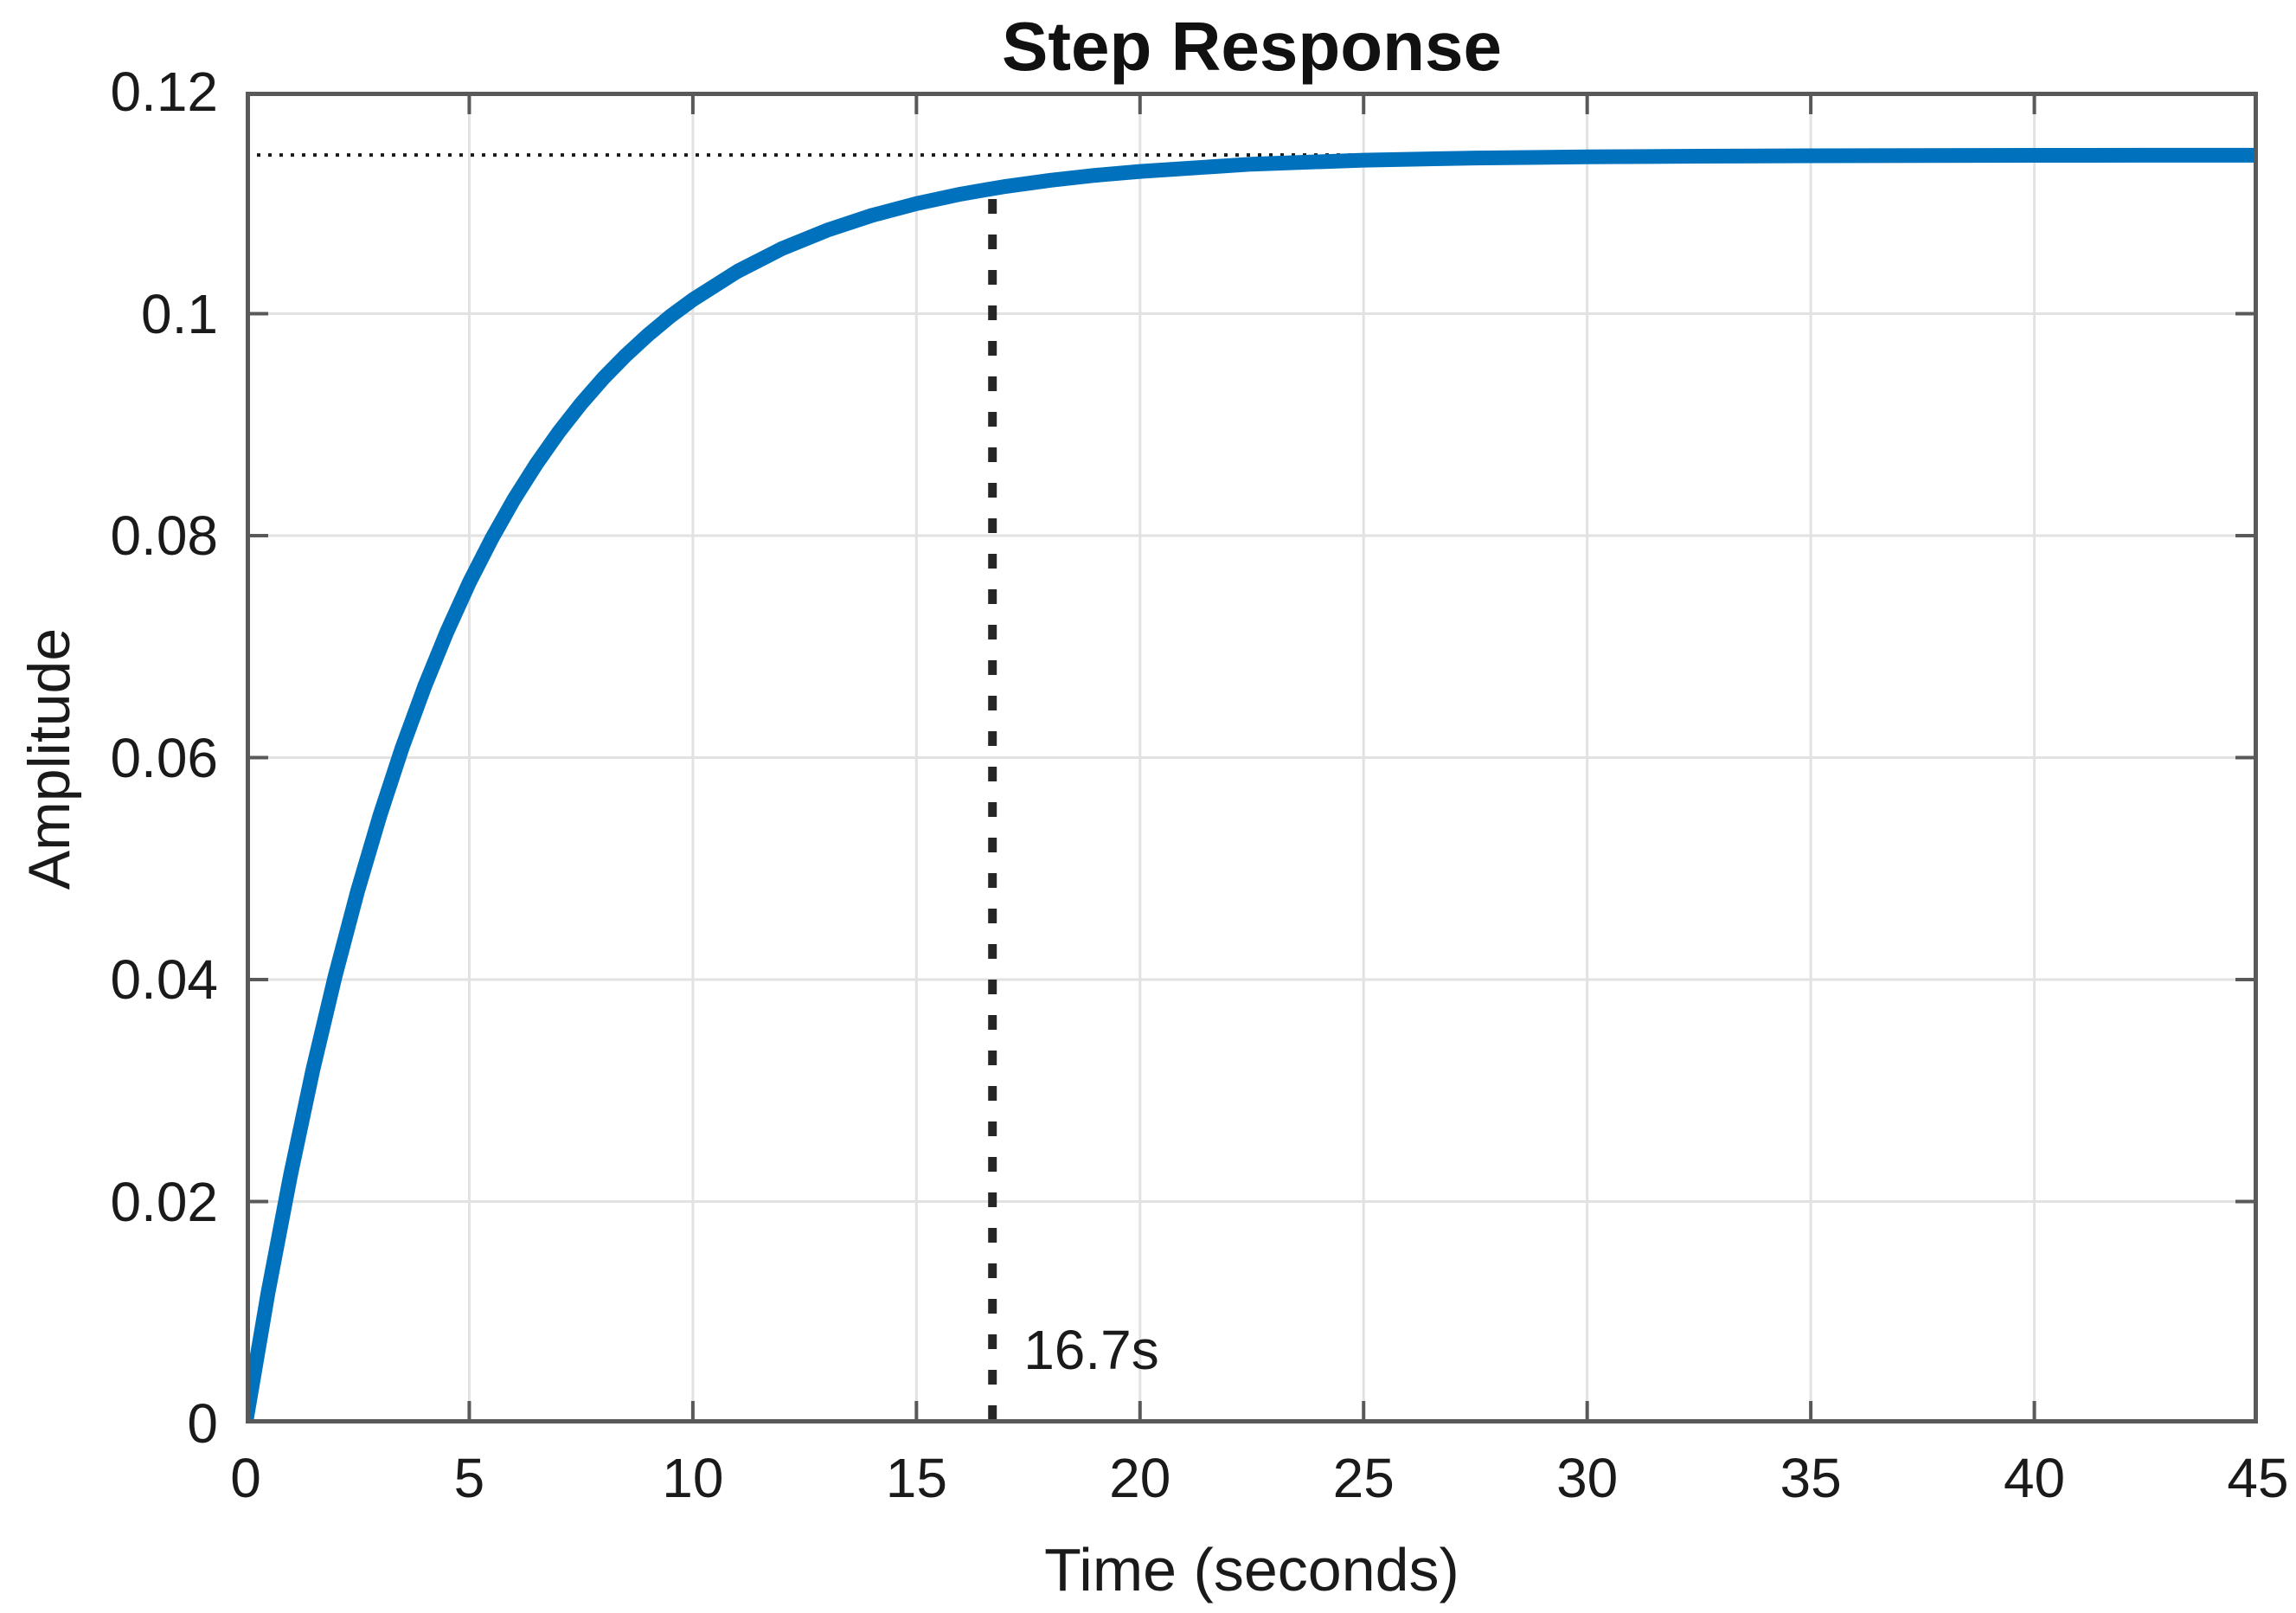  Describe the element at coordinates (202, 1423) in the screenshot. I see `y-tick-label: 0` at that location.